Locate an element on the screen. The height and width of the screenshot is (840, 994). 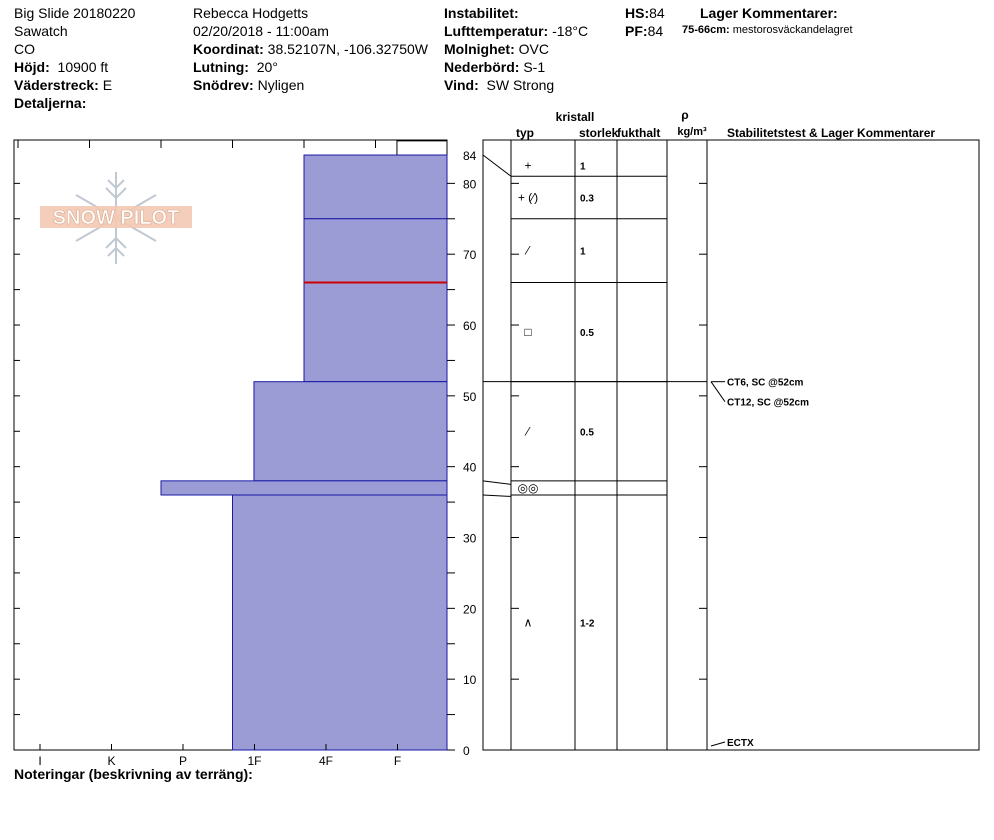
header-size: storlek is located at coordinates (599, 133).